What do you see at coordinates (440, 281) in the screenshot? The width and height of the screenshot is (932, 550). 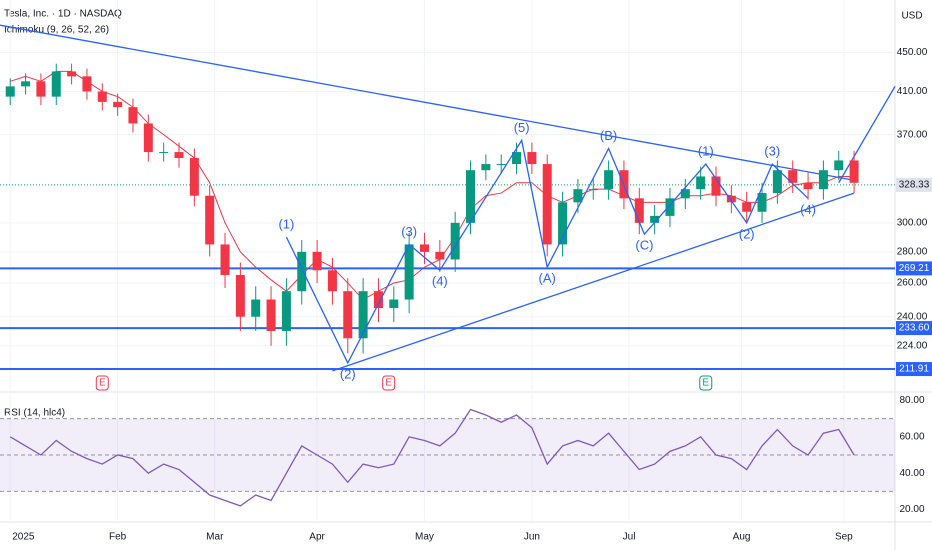 I see `wave-label: (4)` at bounding box center [440, 281].